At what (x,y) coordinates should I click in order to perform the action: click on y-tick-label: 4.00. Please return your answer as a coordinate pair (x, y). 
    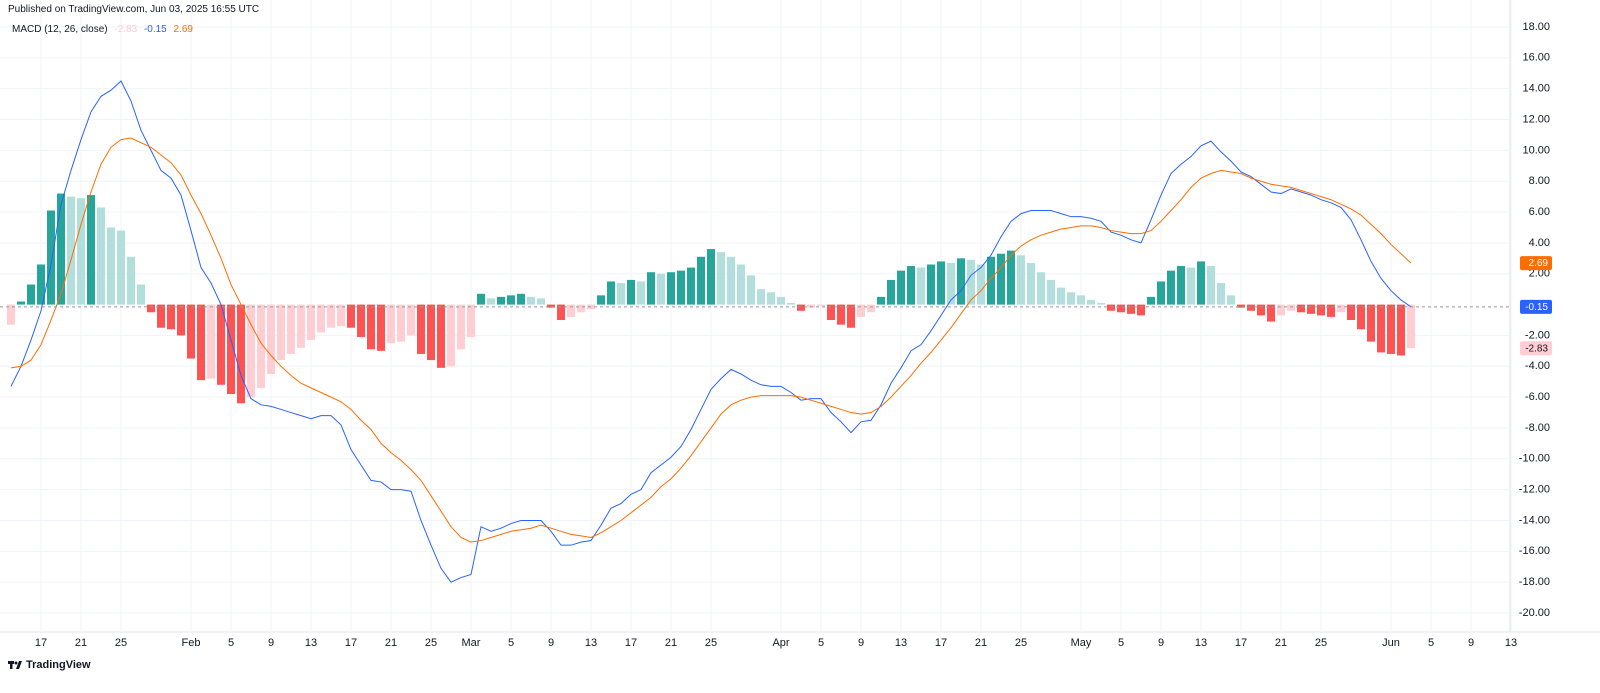
    Looking at the image, I should click on (1539, 243).